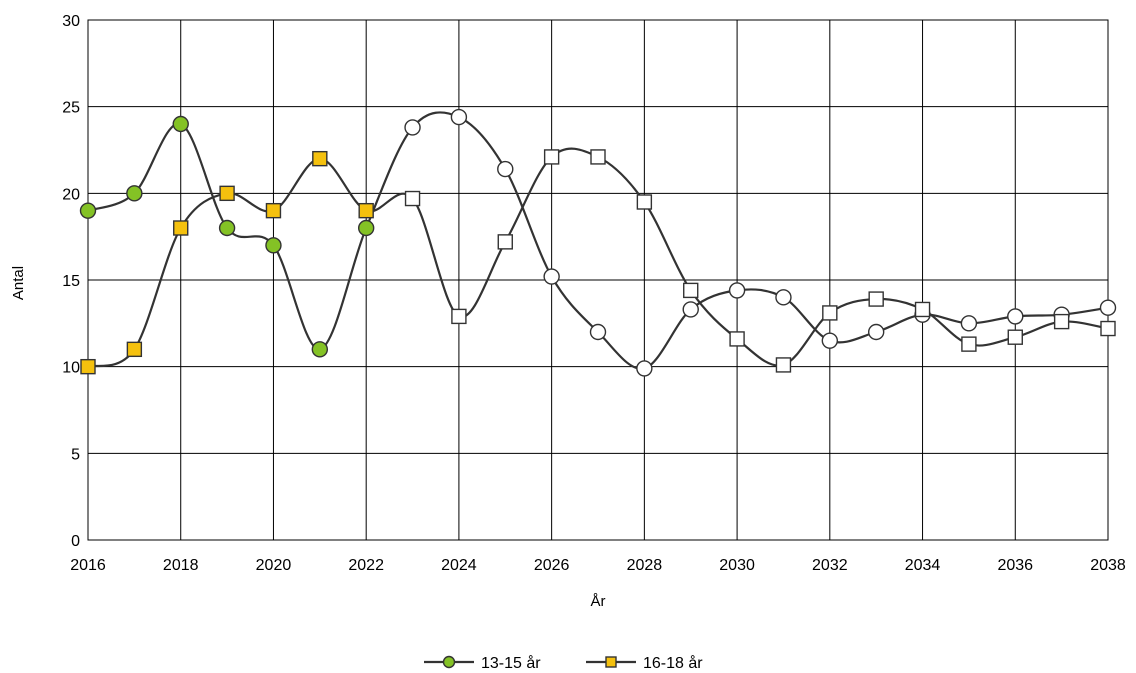 This screenshot has height=673, width=1136. Describe the element at coordinates (227, 193) in the screenshot. I see `data-point-1-2019` at that location.